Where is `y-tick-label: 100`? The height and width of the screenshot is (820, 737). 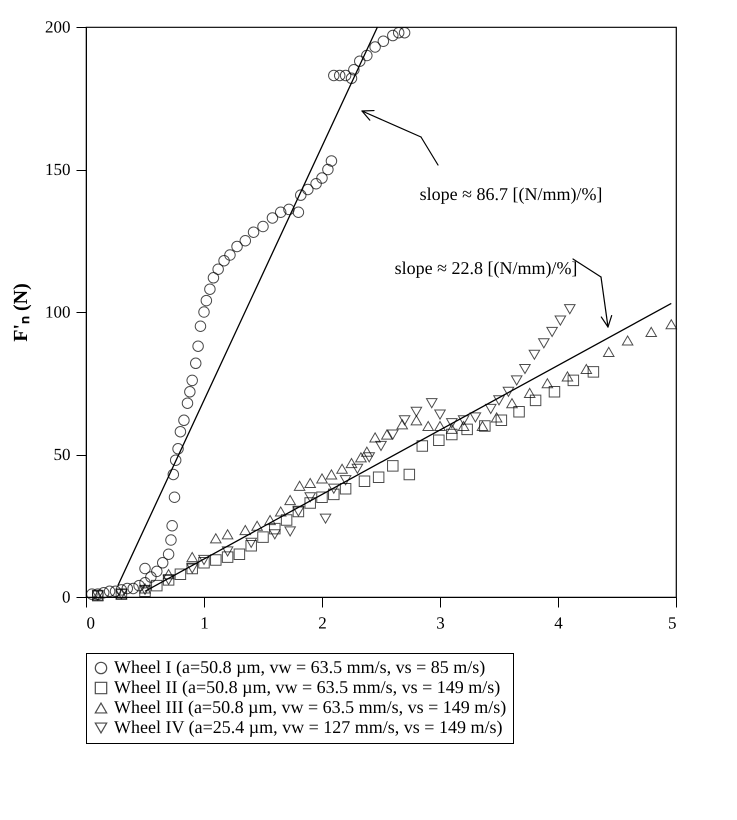
y-tick-label: 100 is located at coordinates (57, 312).